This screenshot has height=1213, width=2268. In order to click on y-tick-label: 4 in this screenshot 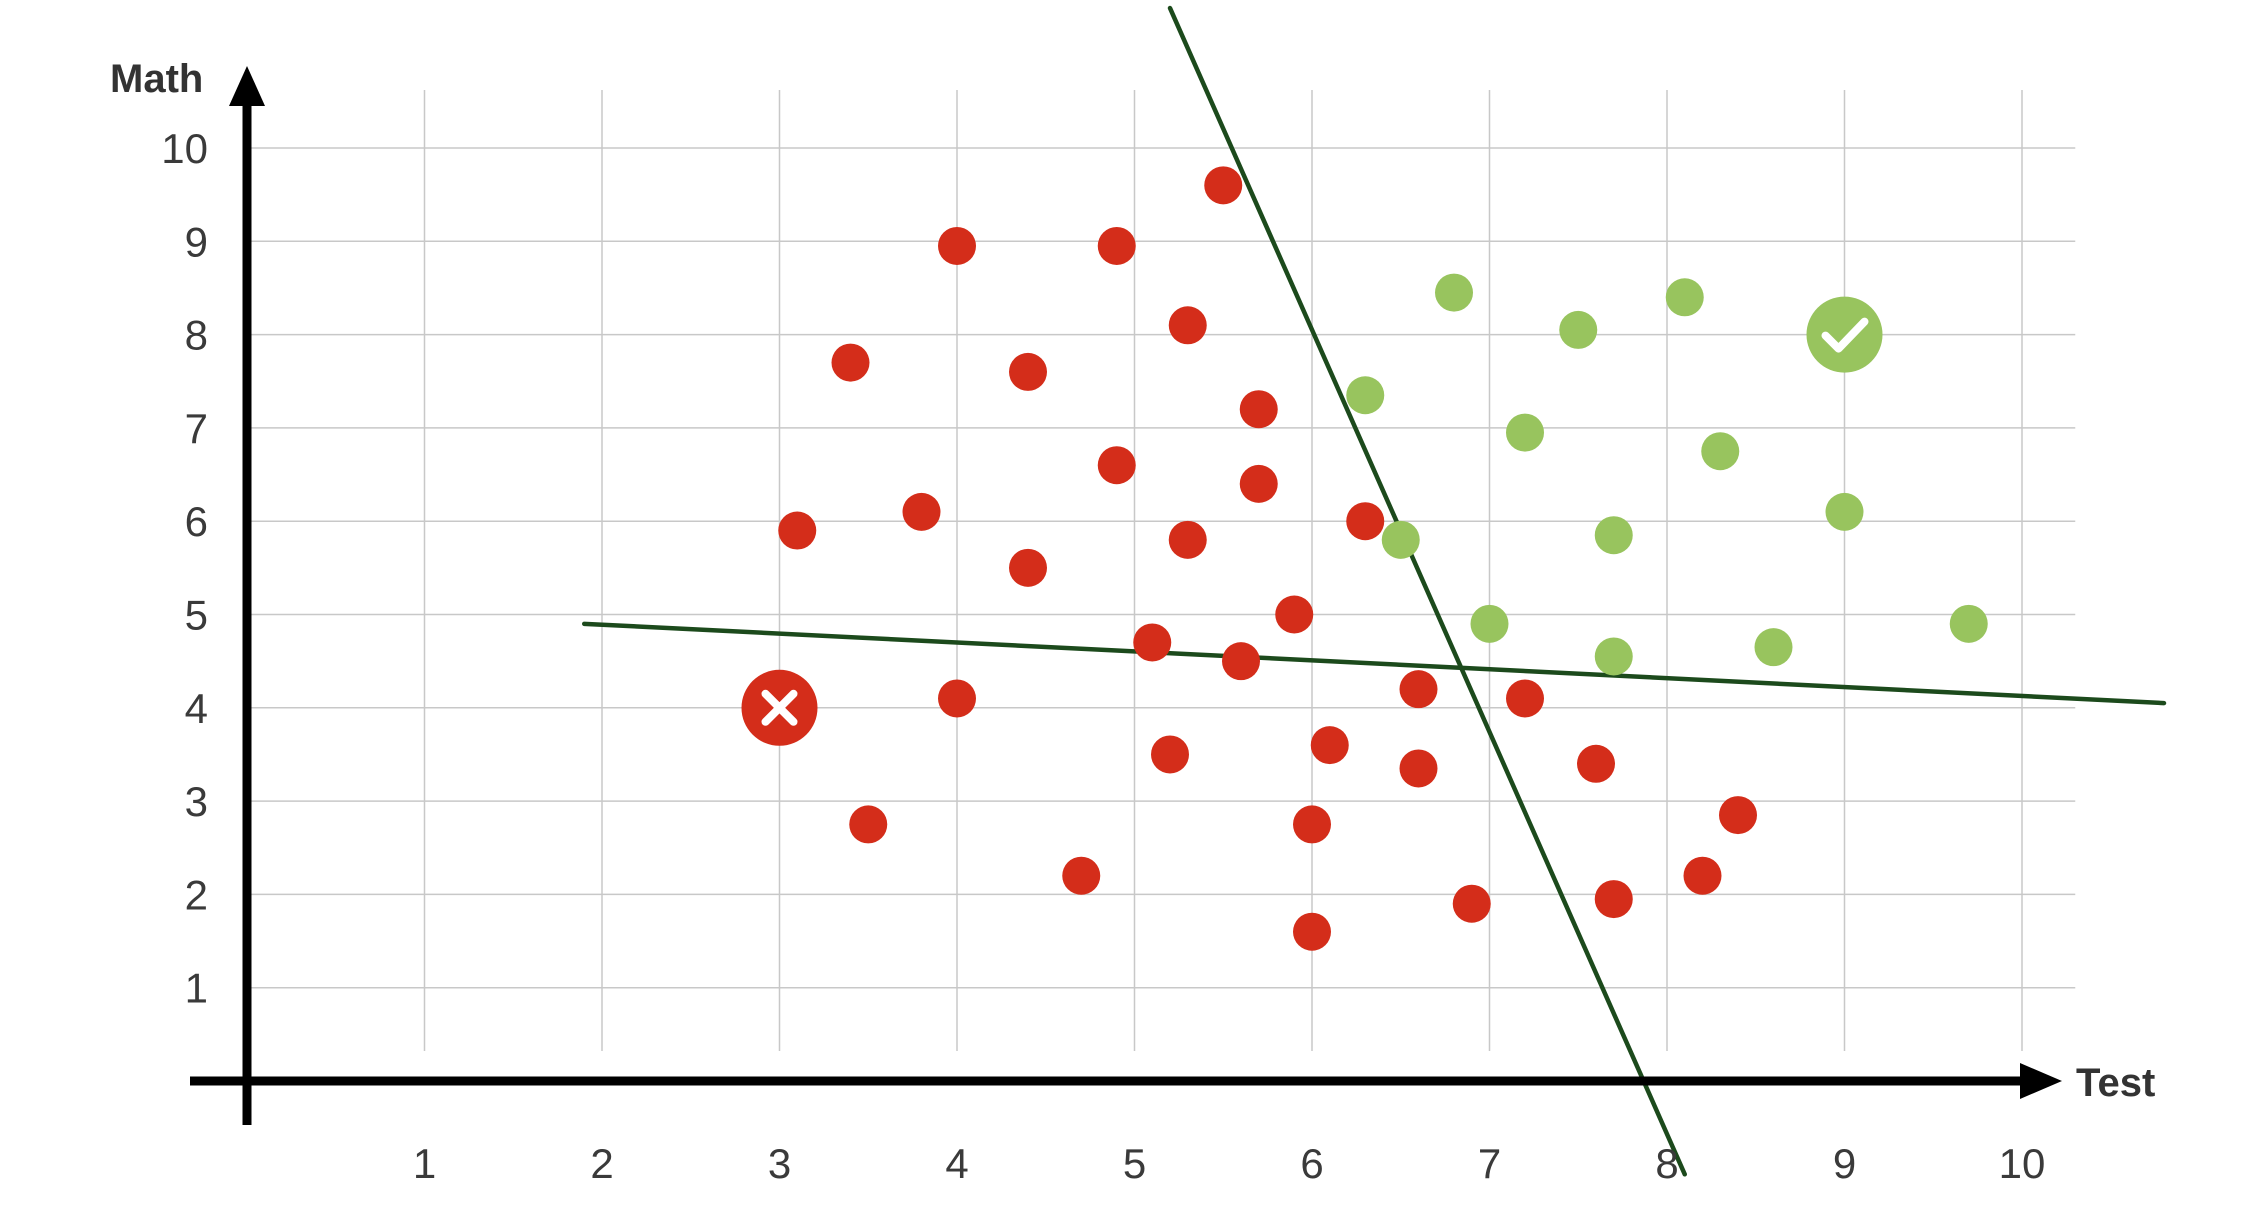, I will do `click(196, 708)`.